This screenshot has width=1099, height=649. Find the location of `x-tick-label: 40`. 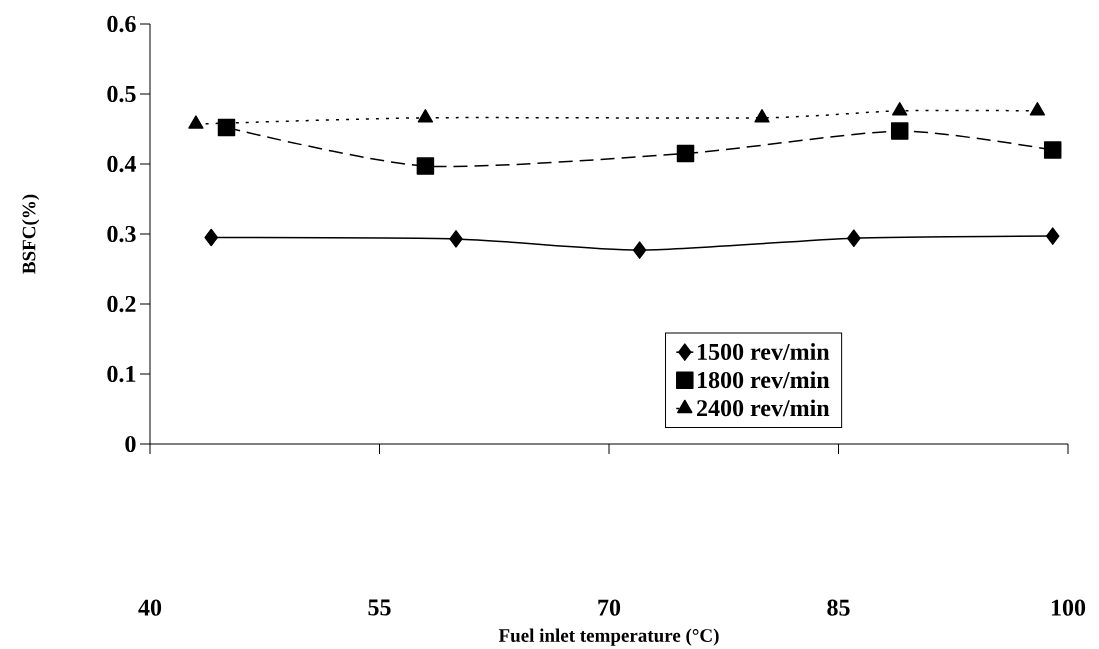

x-tick-label: 40 is located at coordinates (150, 607).